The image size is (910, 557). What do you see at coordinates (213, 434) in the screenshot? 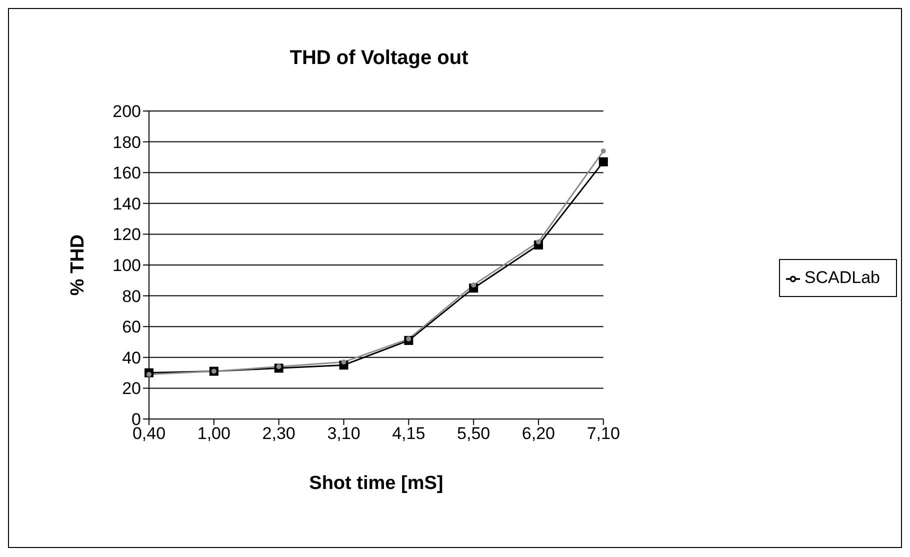
I see `x-tick-label: 1,00` at bounding box center [213, 434].